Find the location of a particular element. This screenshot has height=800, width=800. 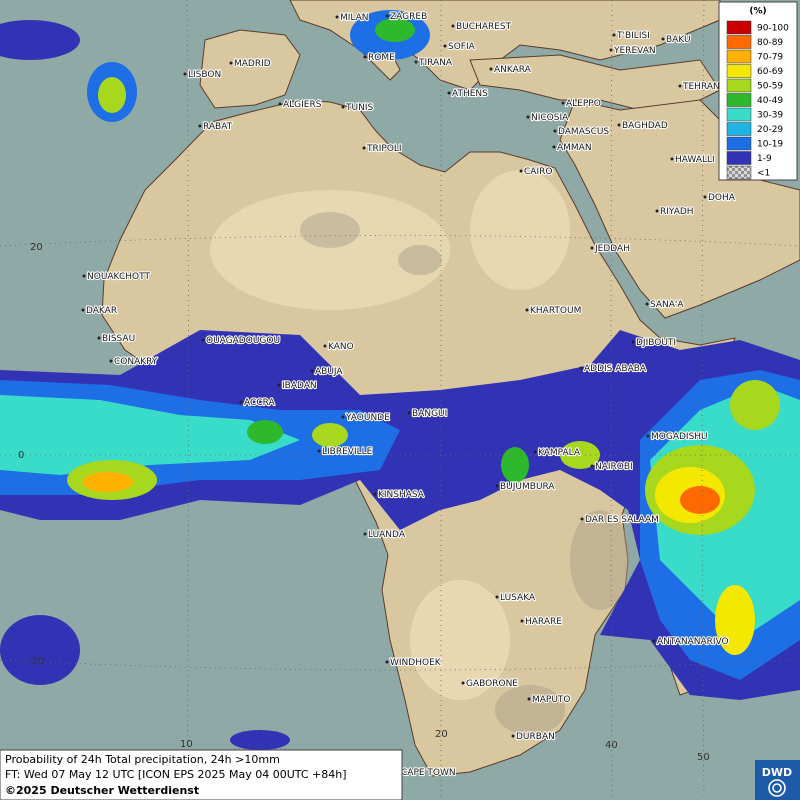

city-label: TRIPOLI is located at coordinates (384, 149).